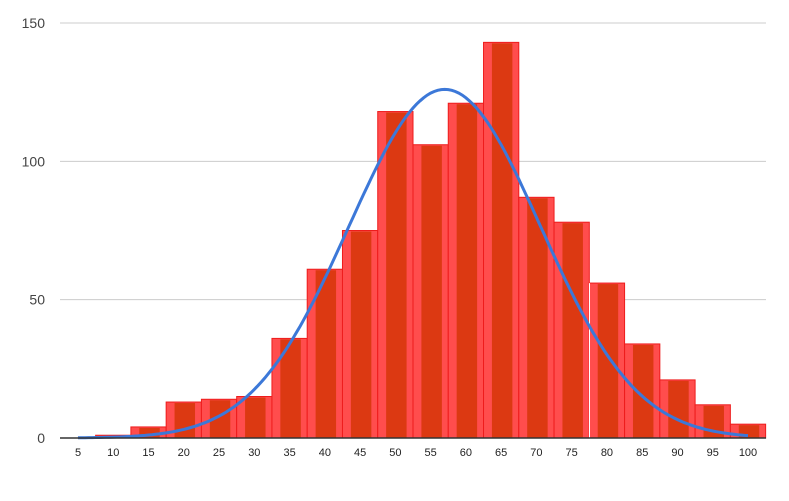 The image size is (789, 501). What do you see at coordinates (416, 453) in the screenshot?
I see `x-axis-ticks: 5 10 15 20 25 30 35 40 45 50 55 60 65 70 75 80 85 90 95 100` at bounding box center [416, 453].